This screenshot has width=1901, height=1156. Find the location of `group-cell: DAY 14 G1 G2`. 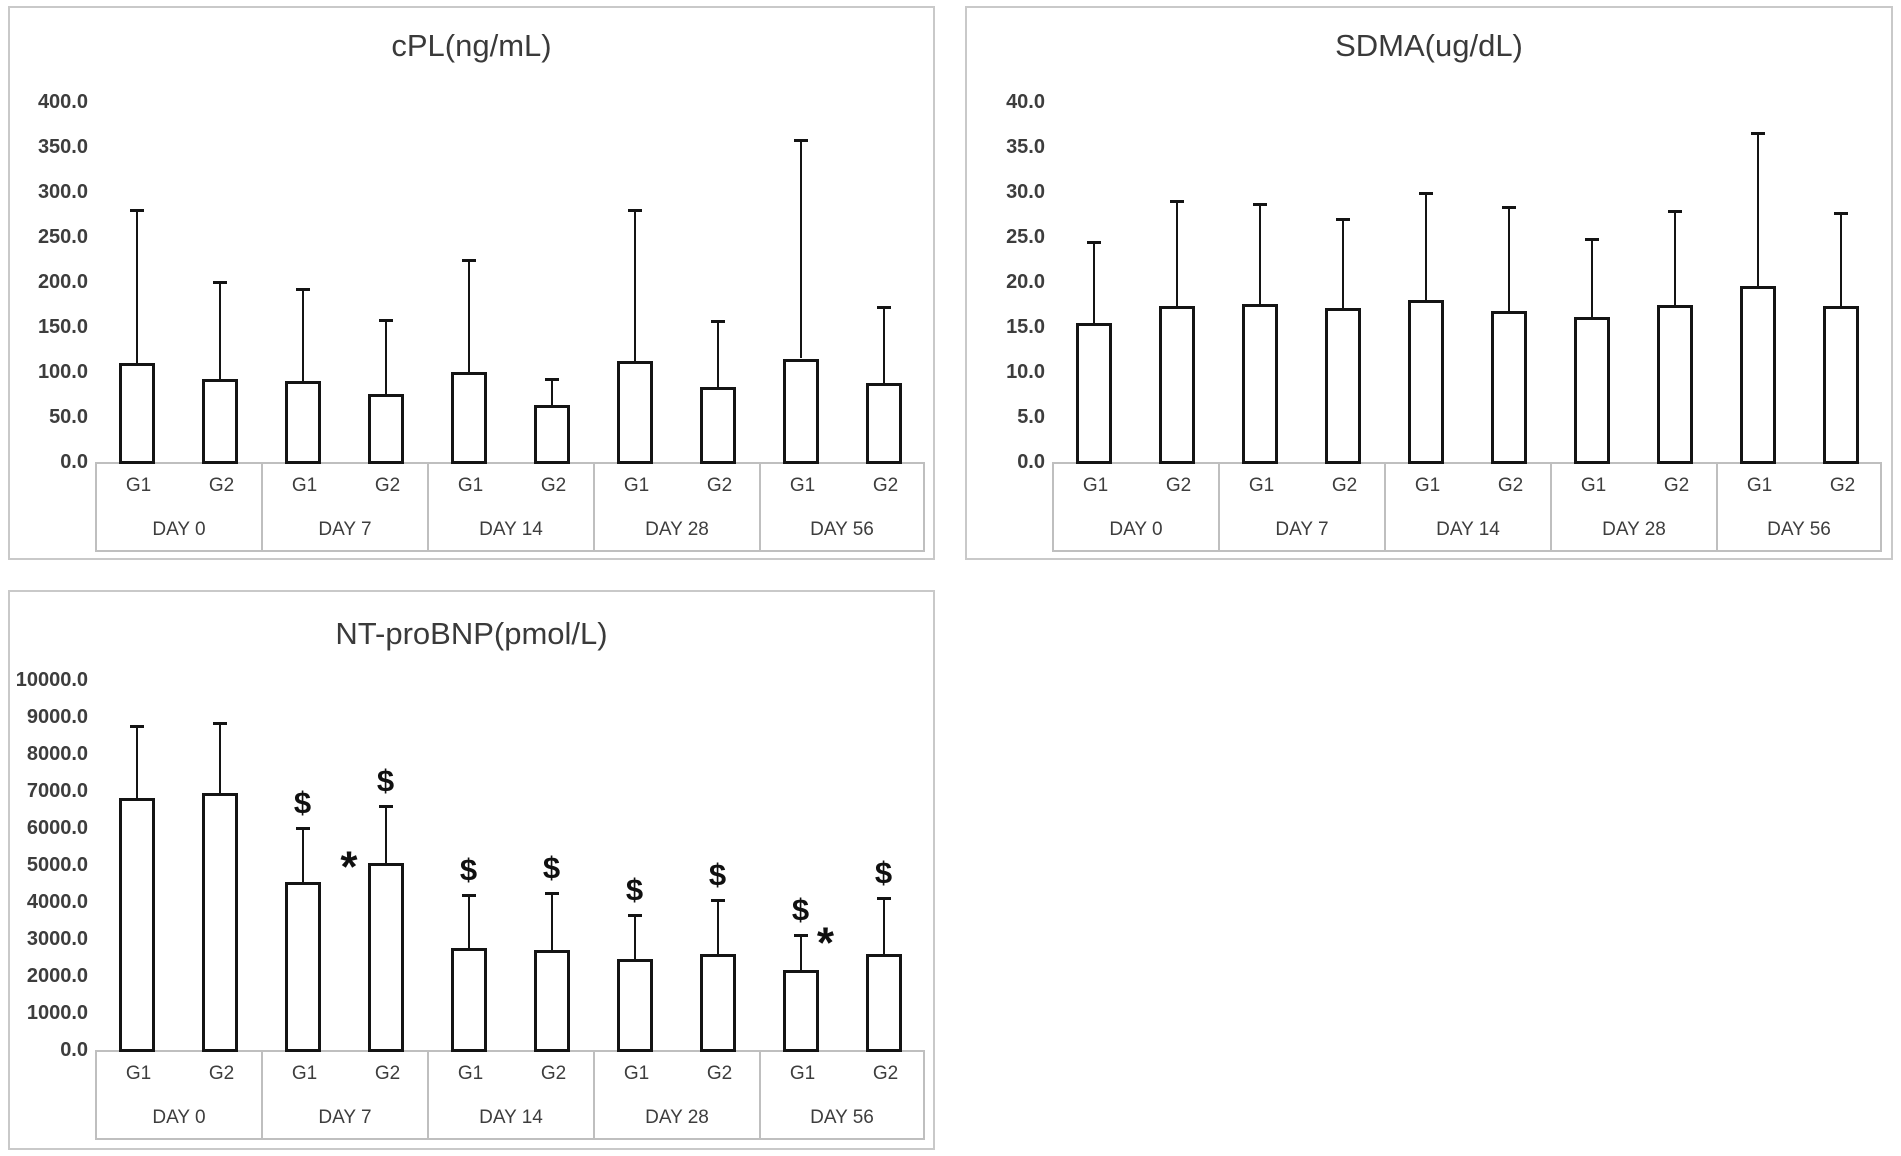

group-cell: DAY 14 G1 G2 is located at coordinates (510, 1095).